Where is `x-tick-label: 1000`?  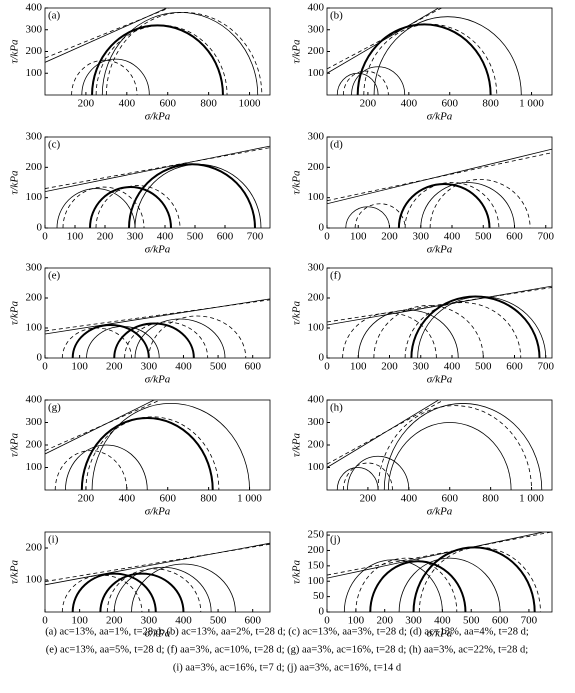
x-tick-label: 1000 is located at coordinates (250, 104).